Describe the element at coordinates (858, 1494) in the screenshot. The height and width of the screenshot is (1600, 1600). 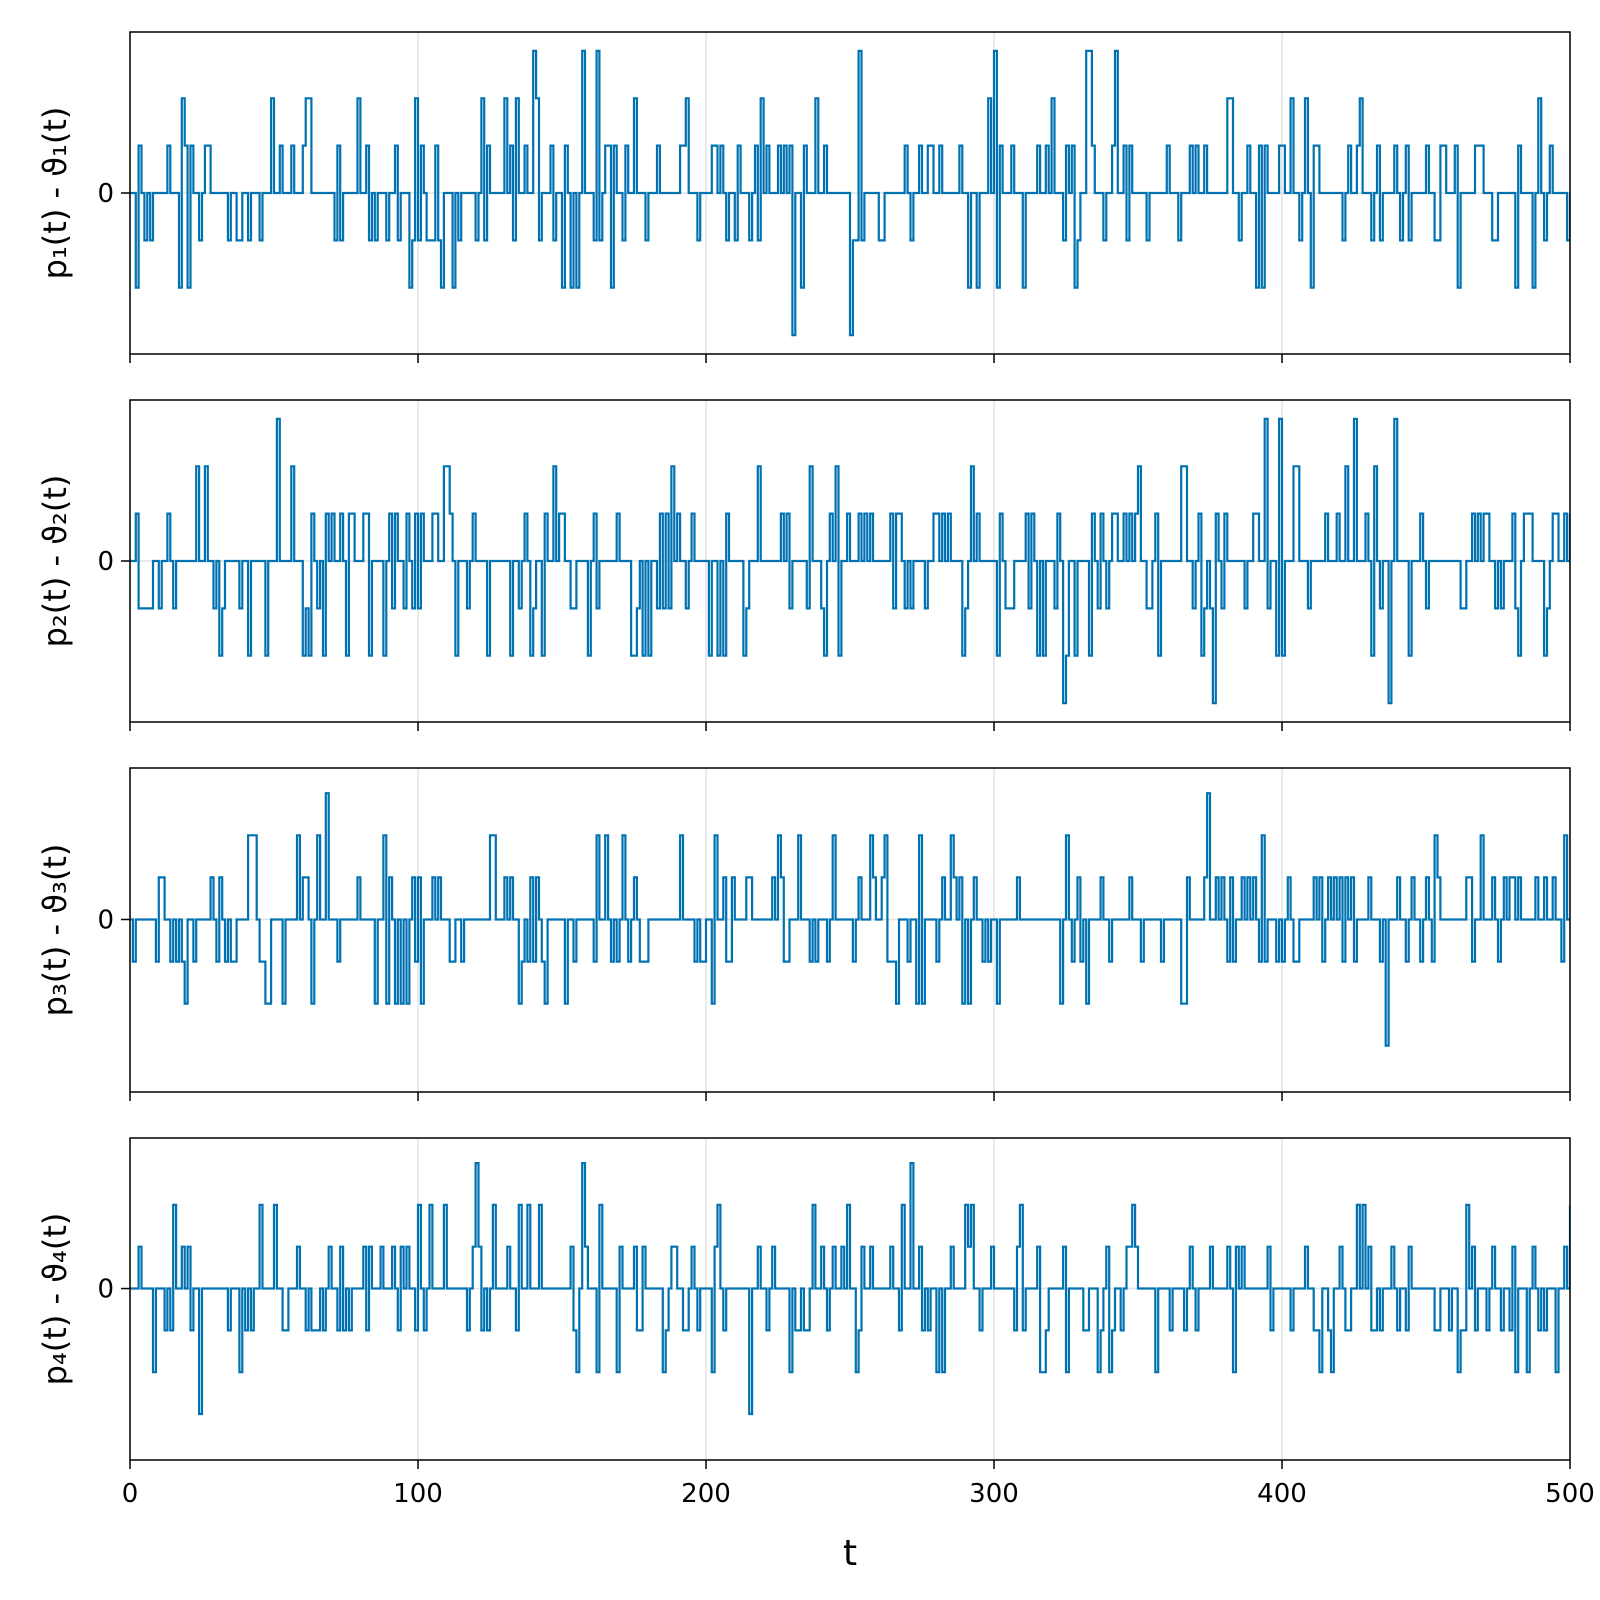
I see `x-axis: 0 100 200 300 400 500` at that location.